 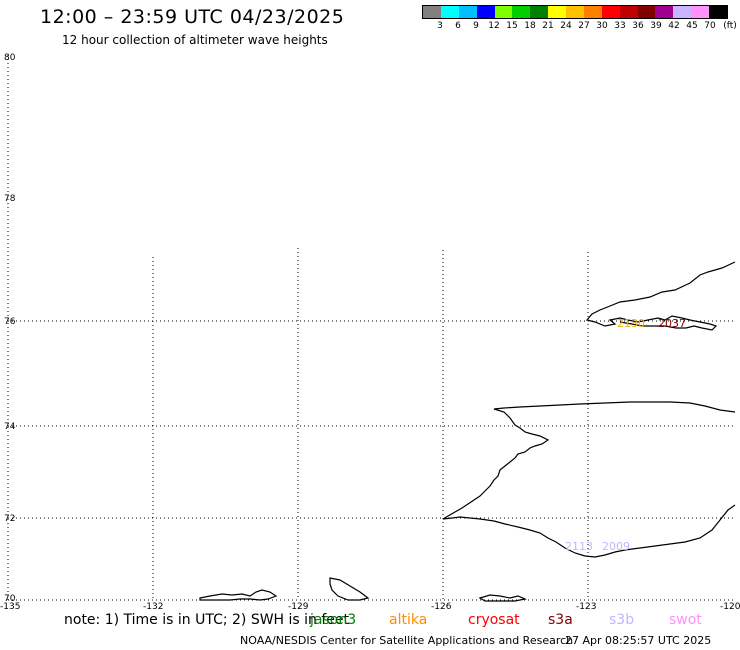 What do you see at coordinates (674, 26) in the screenshot?
I see `colorbar-label: 42` at bounding box center [674, 26].